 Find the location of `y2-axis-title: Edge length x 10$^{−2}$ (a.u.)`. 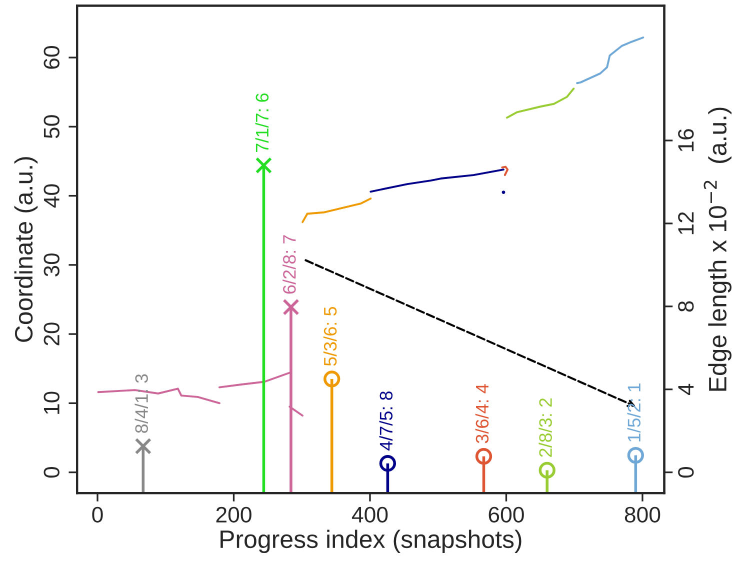

y2-axis-title: Edge length x 10$^{−2}$ (a.u.) is located at coordinates (718, 249).